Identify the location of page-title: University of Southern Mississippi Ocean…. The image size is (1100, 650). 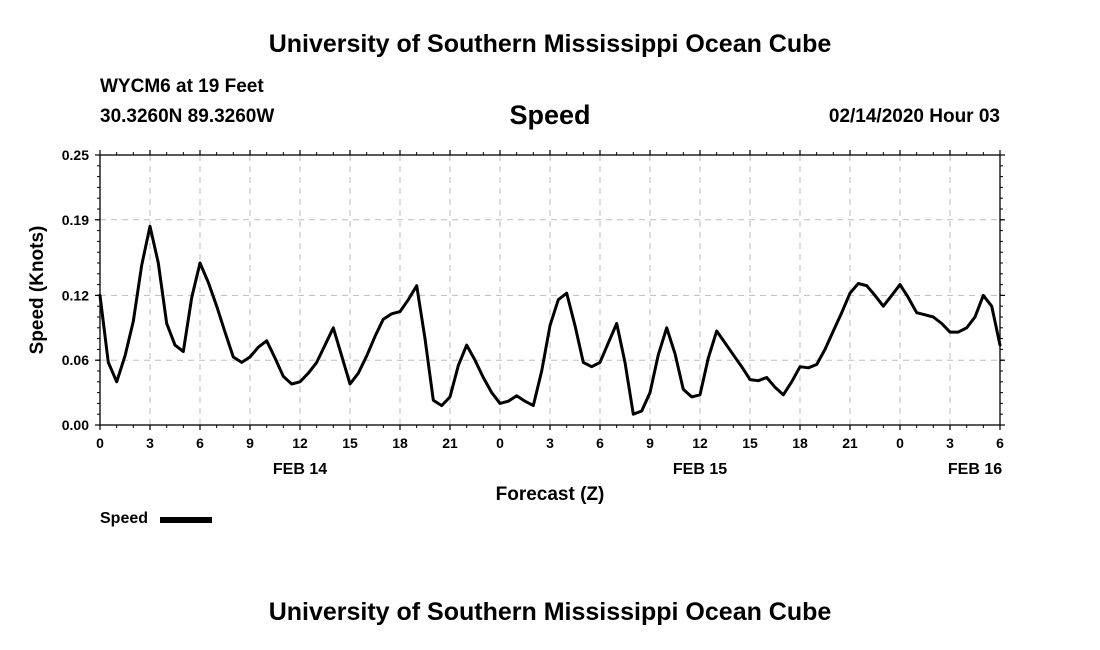
(550, 44).